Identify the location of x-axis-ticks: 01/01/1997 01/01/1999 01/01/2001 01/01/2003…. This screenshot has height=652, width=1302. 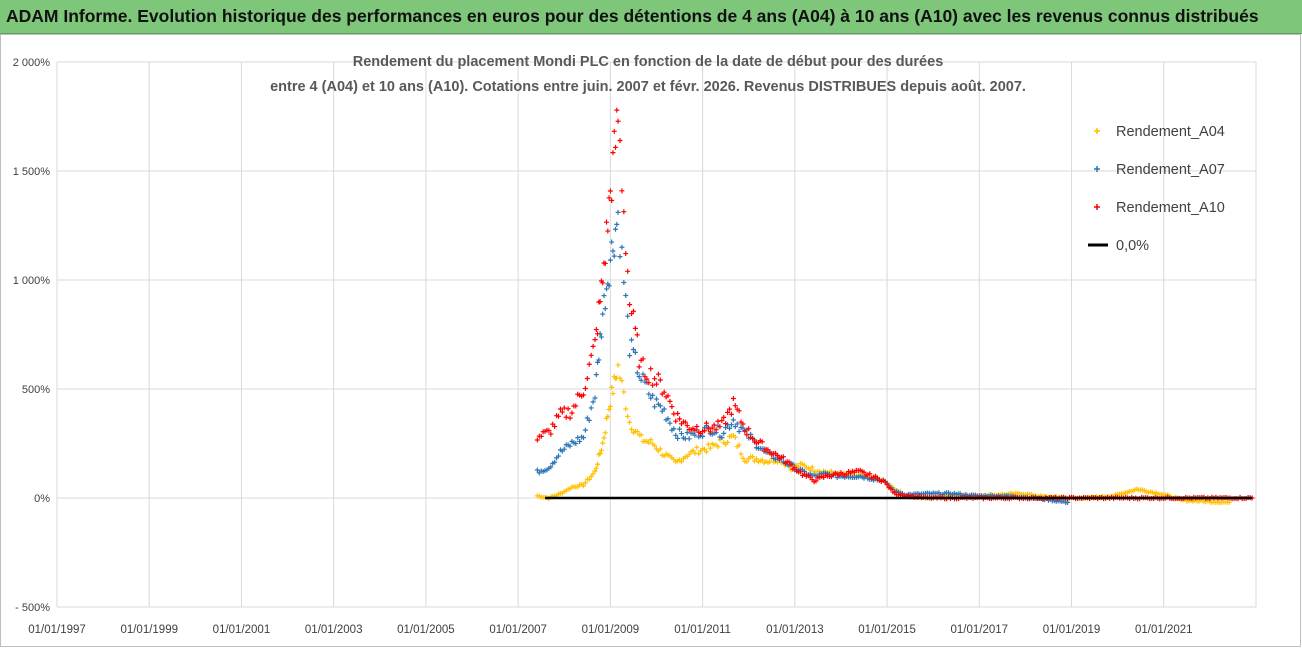
(610, 630).